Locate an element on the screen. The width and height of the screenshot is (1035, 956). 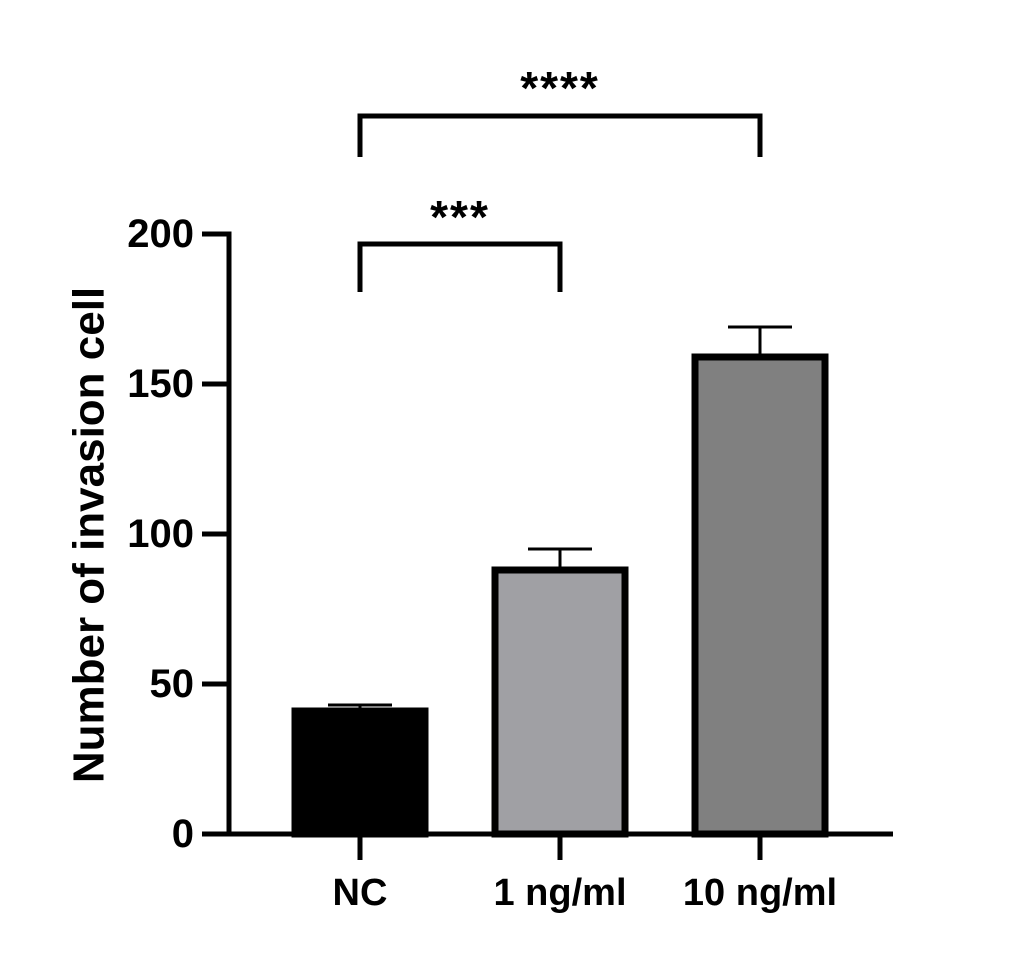
y-tick-label: 50 is located at coordinates (172, 684).